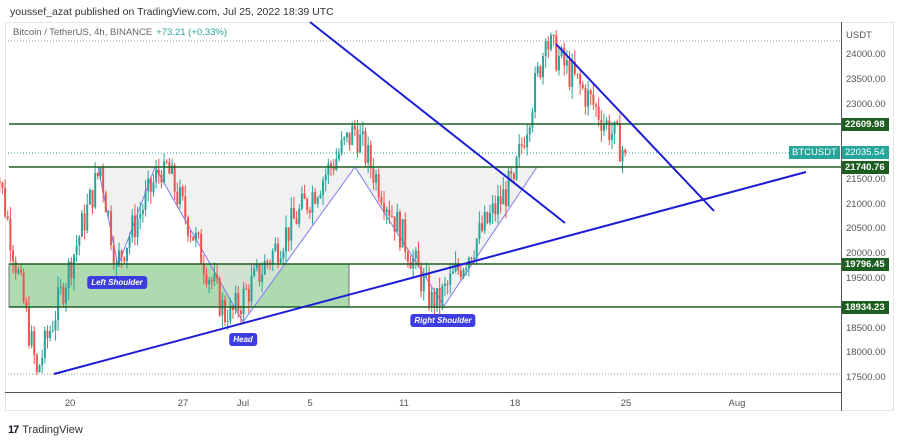 Image resolution: width=900 pixels, height=445 pixels. What do you see at coordinates (866, 328) in the screenshot?
I see `price-tick: 18500.00` at bounding box center [866, 328].